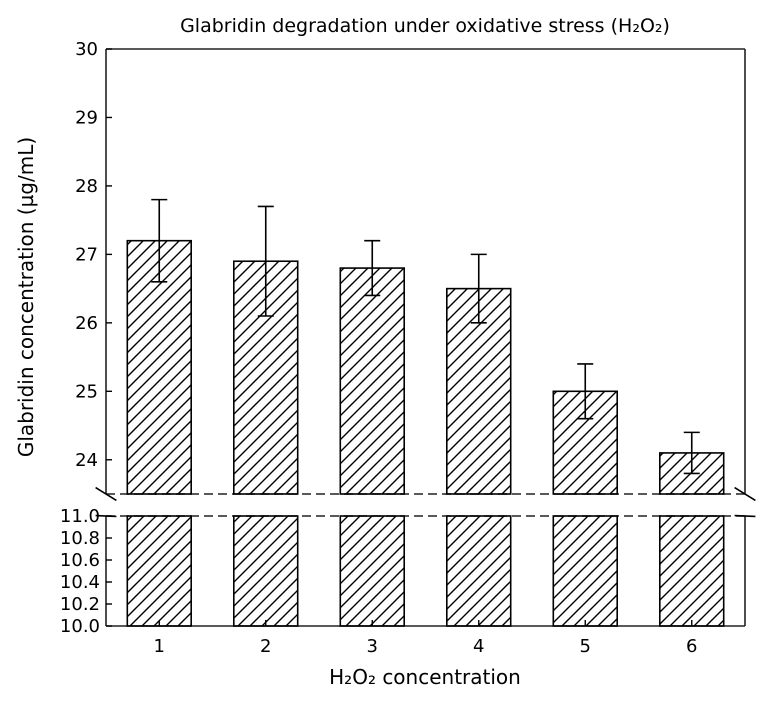  I want to click on y-tick-label: 29, so click(86, 117).